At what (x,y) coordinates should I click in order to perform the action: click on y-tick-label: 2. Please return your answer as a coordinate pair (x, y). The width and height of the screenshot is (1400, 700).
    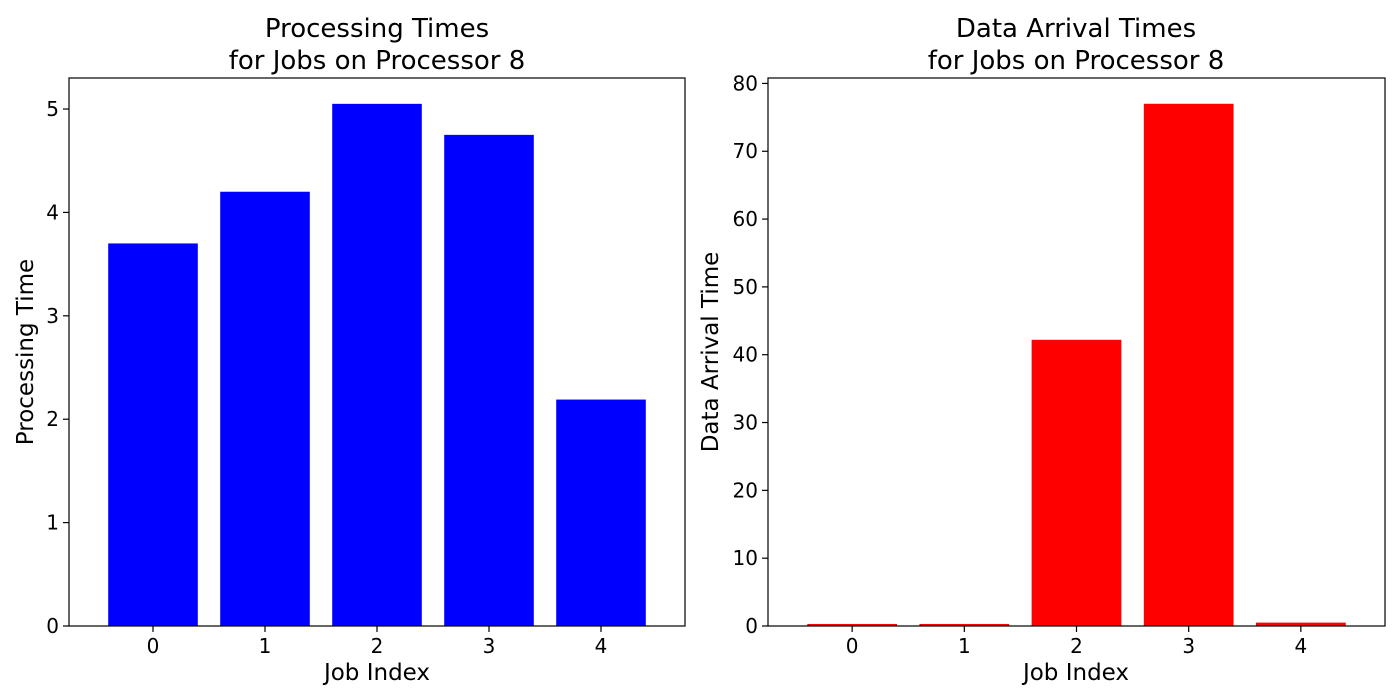
    Looking at the image, I should click on (52, 419).